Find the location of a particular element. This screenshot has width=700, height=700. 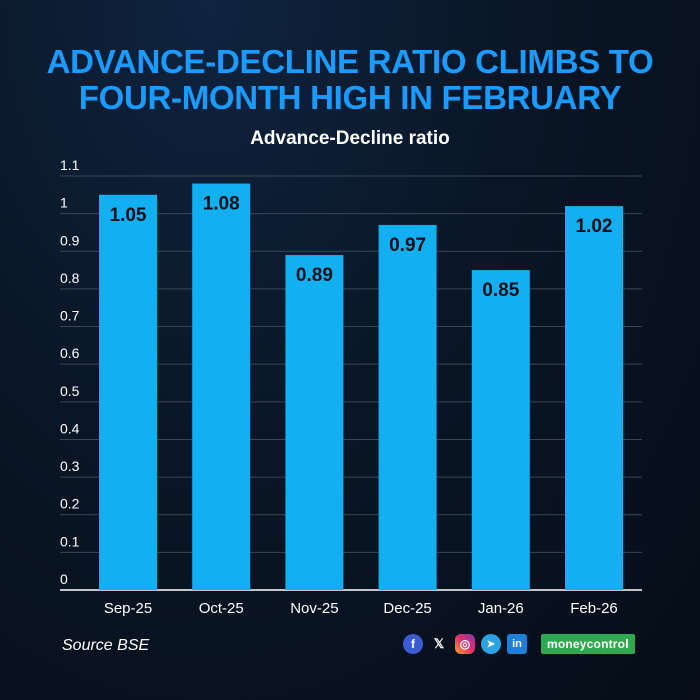

instagram-icon: ◎ is located at coordinates (465, 644).